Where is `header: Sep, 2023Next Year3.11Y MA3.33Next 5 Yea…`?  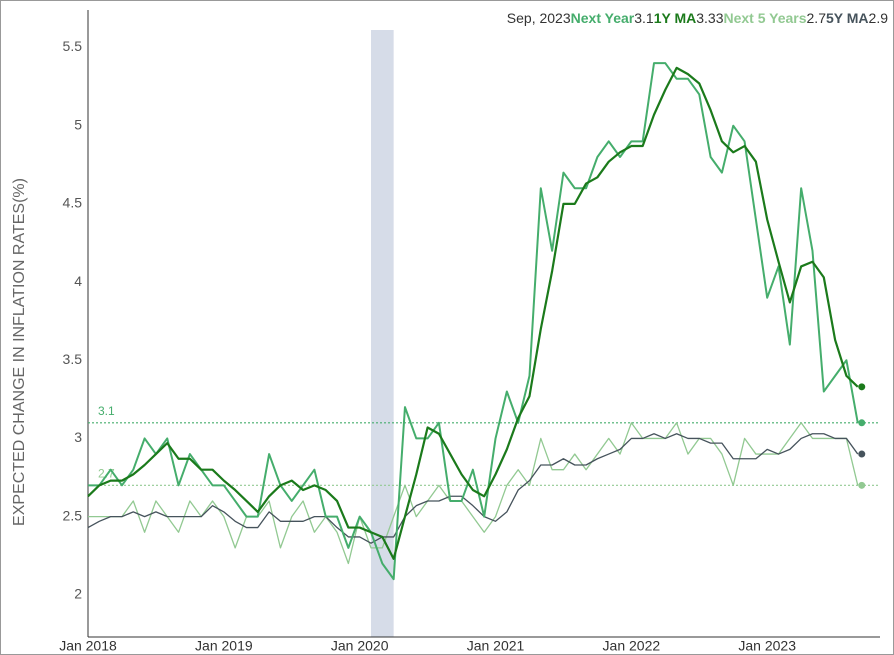
header: Sep, 2023Next Year3.11Y MA3.33Next 5 Yea… is located at coordinates (697, 18).